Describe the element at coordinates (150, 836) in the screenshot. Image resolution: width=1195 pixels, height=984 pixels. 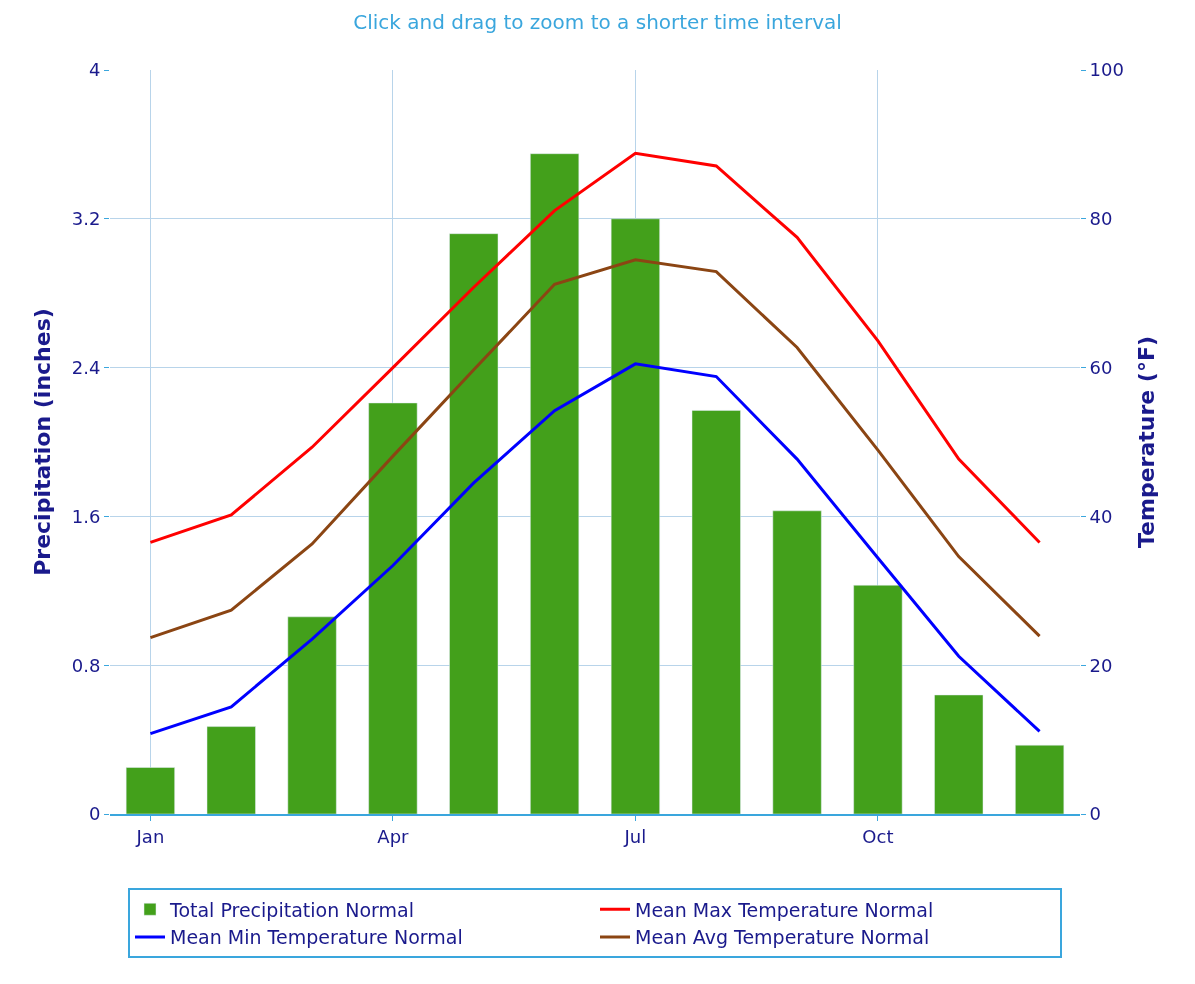
I see `x-tick-label: Jan` at that location.